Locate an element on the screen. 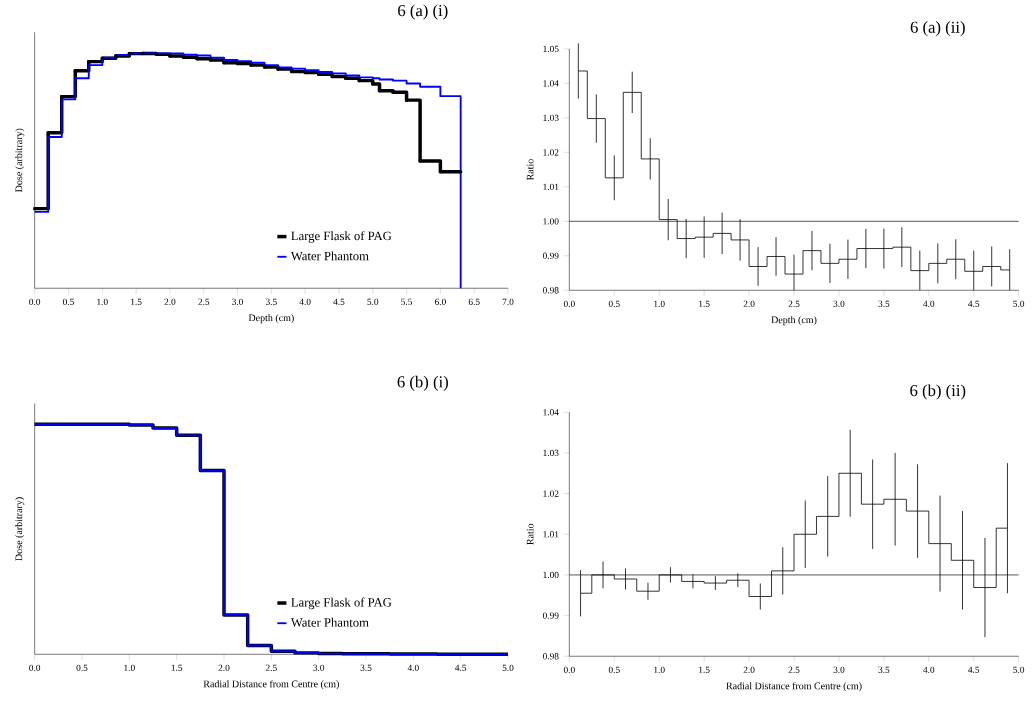 The width and height of the screenshot is (1034, 706). chart-title: 6 (b) (ii) is located at coordinates (938, 392).